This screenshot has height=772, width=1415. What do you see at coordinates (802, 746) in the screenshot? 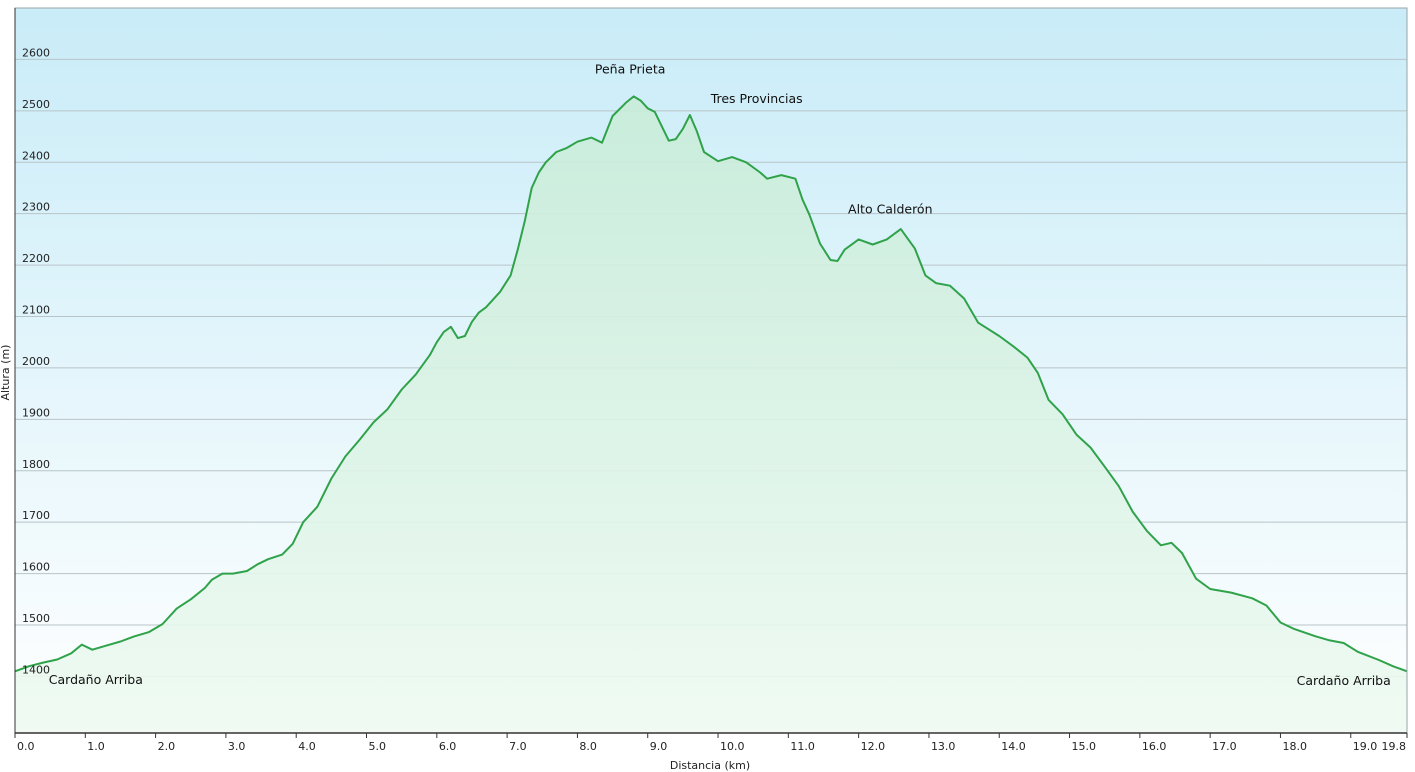
I see `x-tick-label: 11.0` at bounding box center [802, 746].